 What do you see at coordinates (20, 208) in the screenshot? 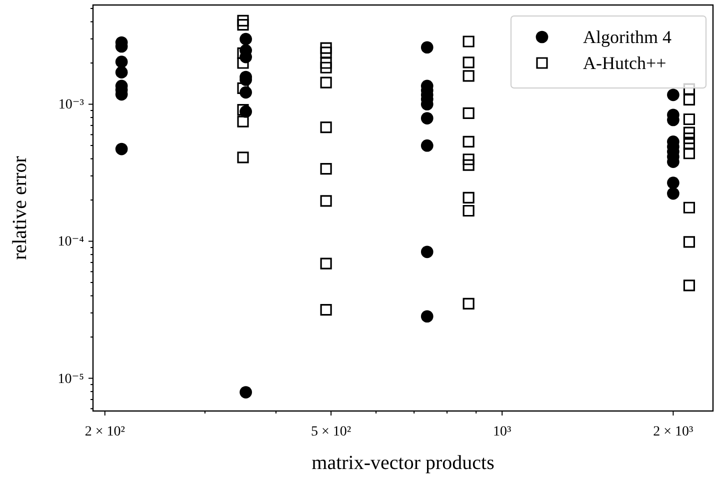
I see `y-axis-title: relative error` at bounding box center [20, 208].